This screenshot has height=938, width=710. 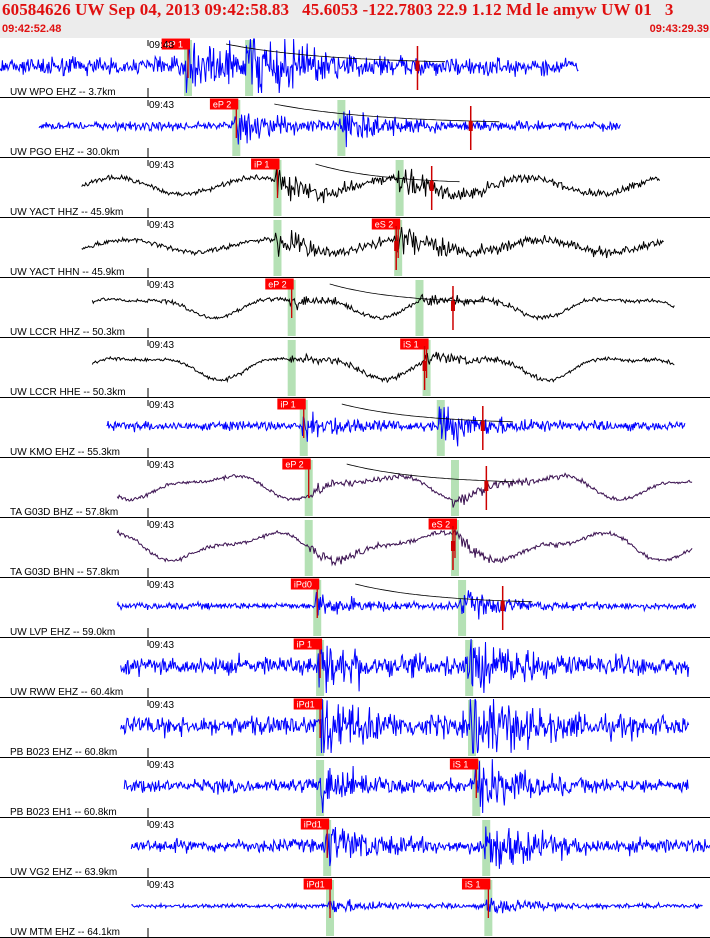 What do you see at coordinates (63, 812) in the screenshot?
I see `station-label: PB B023 EH1 -- 60.8km` at bounding box center [63, 812].